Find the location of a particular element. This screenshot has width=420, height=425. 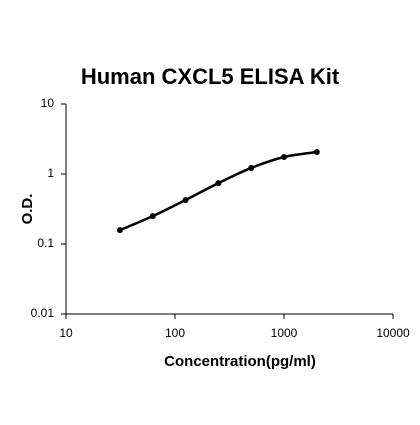

x-tick-label: 100 is located at coordinates (175, 333).